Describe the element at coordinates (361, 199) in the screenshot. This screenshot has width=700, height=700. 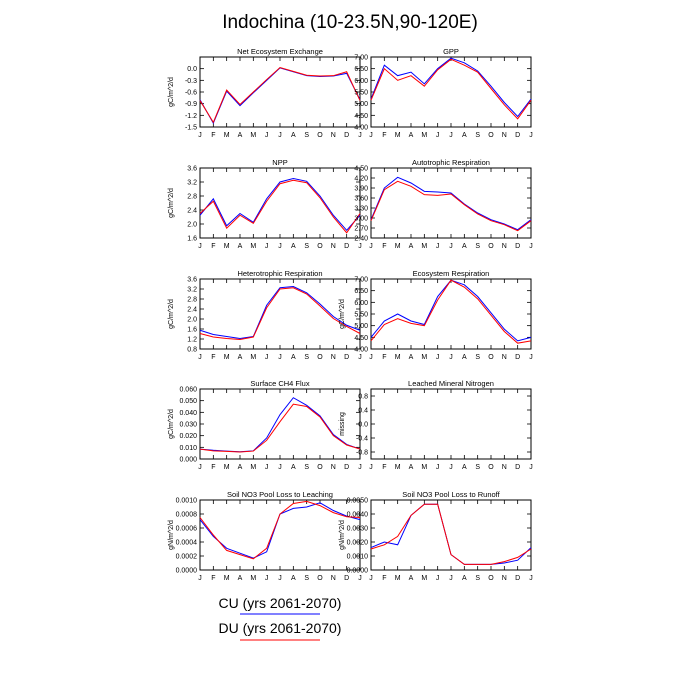
I see `y-tick-label: 3.60` at that location.